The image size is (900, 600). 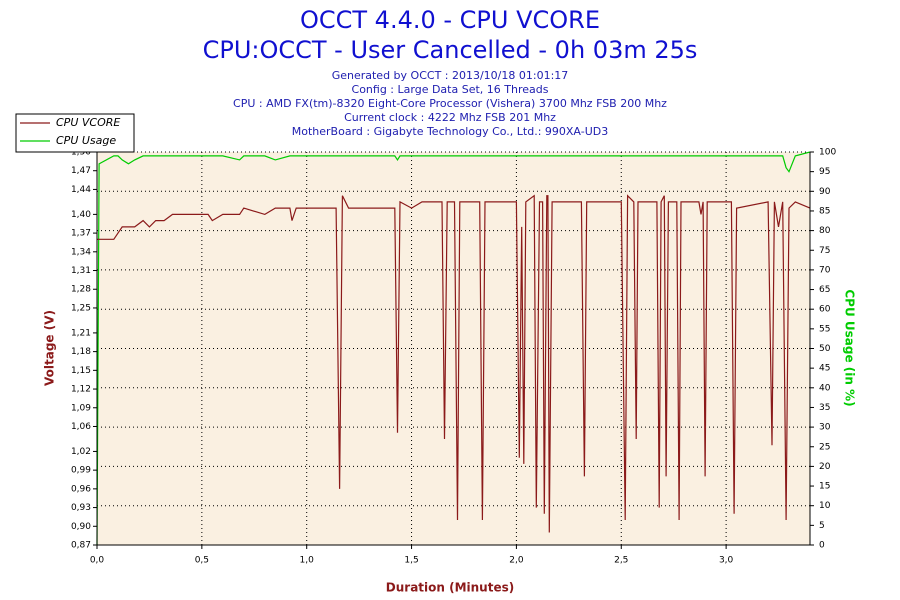 I want to click on y-tick-label: 1,47, so click(x=81, y=171).